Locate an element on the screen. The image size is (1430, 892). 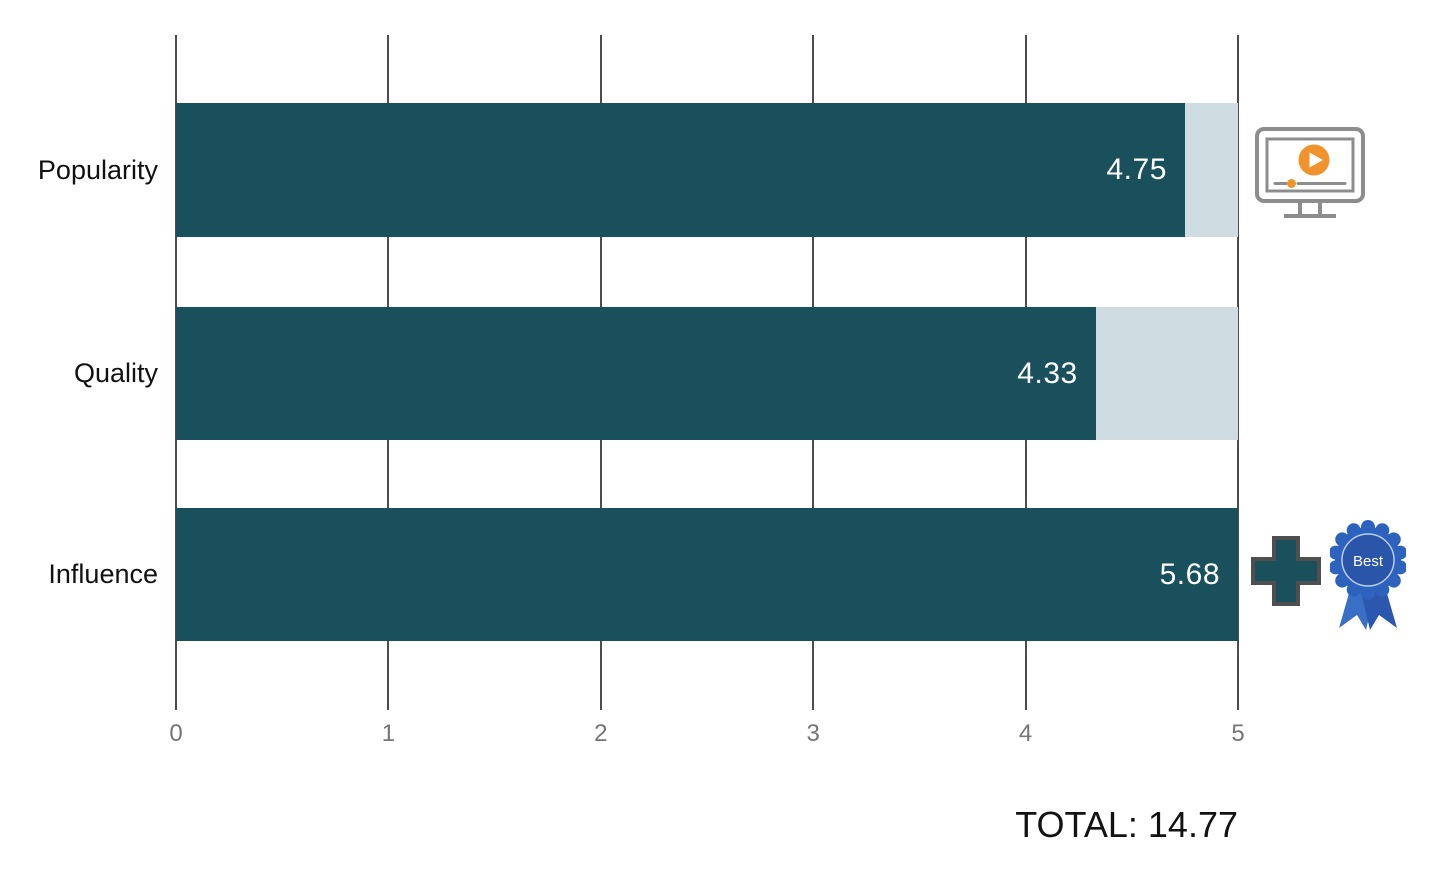
x-tick-label: 5 is located at coordinates (1238, 733).